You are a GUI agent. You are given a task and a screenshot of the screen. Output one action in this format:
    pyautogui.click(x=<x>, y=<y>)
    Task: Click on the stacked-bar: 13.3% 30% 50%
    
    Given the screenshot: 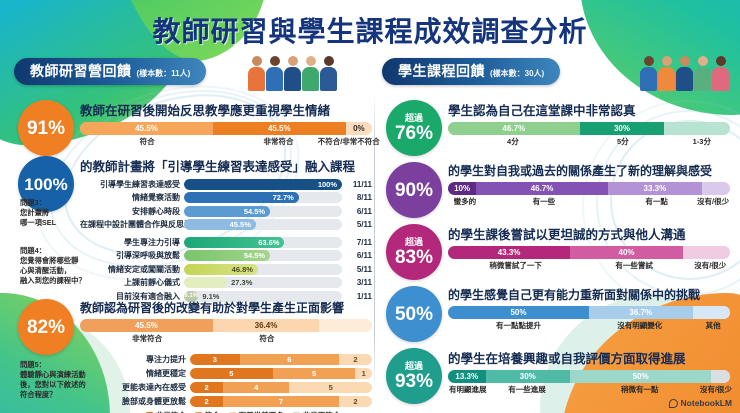 What is the action you would take?
    pyautogui.click(x=589, y=376)
    